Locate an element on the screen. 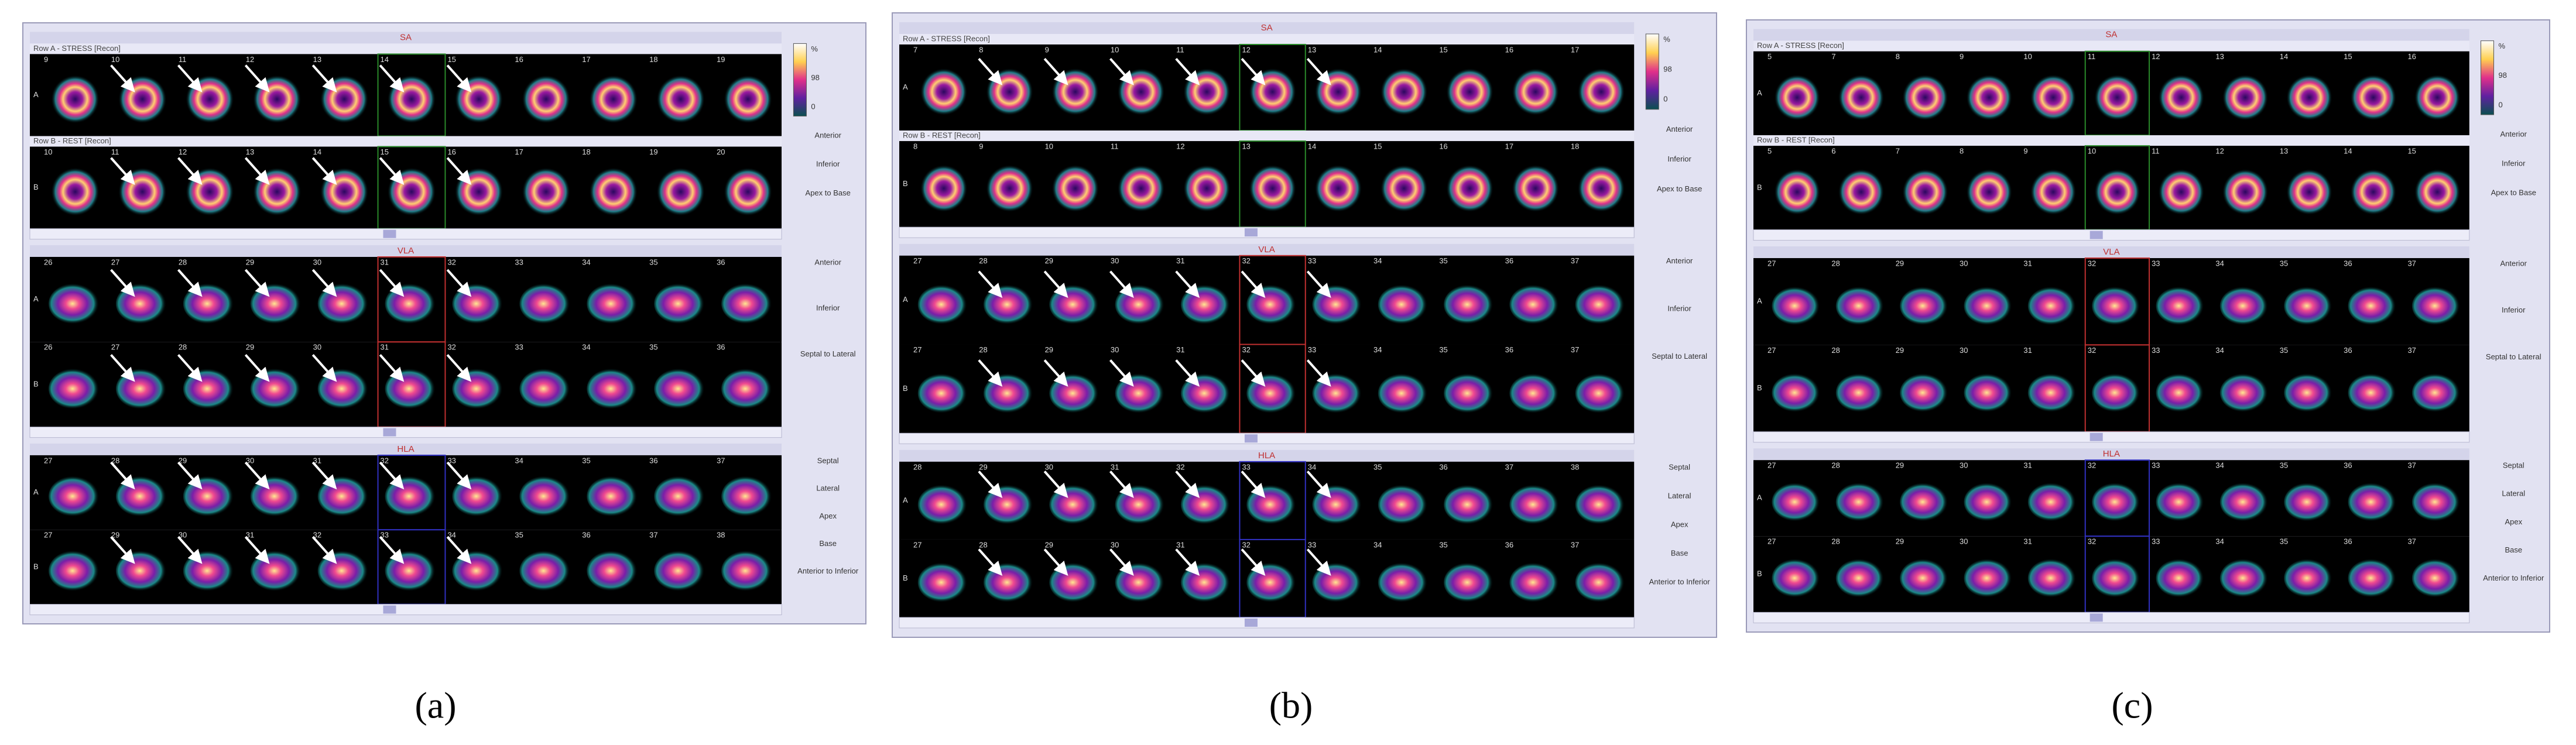 The image size is (2576, 745). row-header-bar is located at coordinates (2111, 46).